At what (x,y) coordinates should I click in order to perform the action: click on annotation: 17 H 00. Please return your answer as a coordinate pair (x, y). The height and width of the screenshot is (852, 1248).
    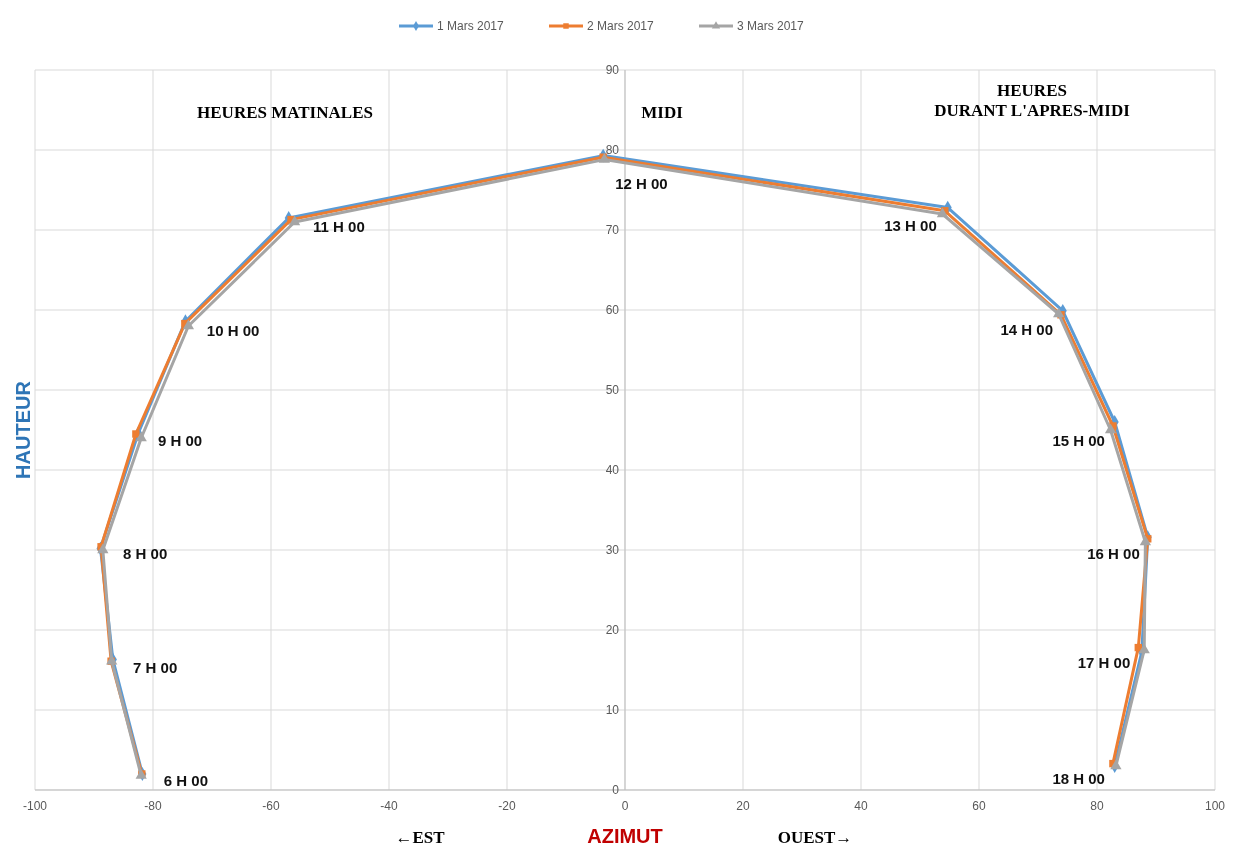
    Looking at the image, I should click on (1104, 662).